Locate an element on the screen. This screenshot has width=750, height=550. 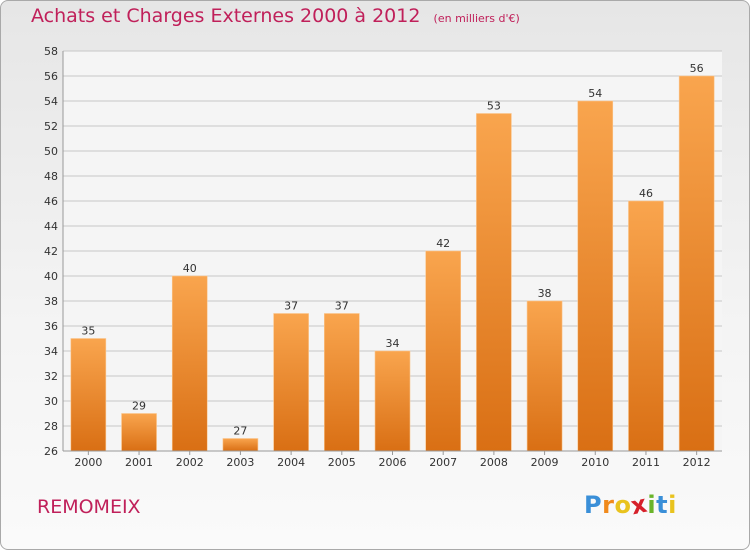
bar-value-label: 27 is located at coordinates (240, 431).